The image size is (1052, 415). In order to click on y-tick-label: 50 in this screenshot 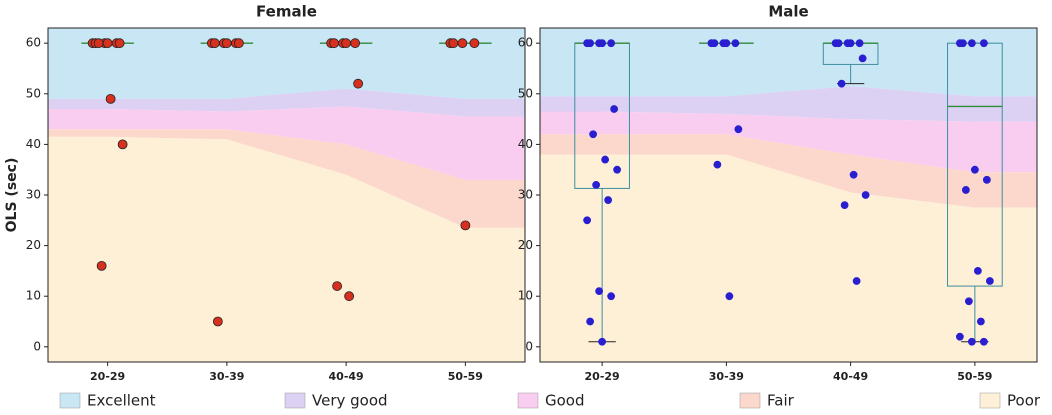, I will do `click(525, 93)`.